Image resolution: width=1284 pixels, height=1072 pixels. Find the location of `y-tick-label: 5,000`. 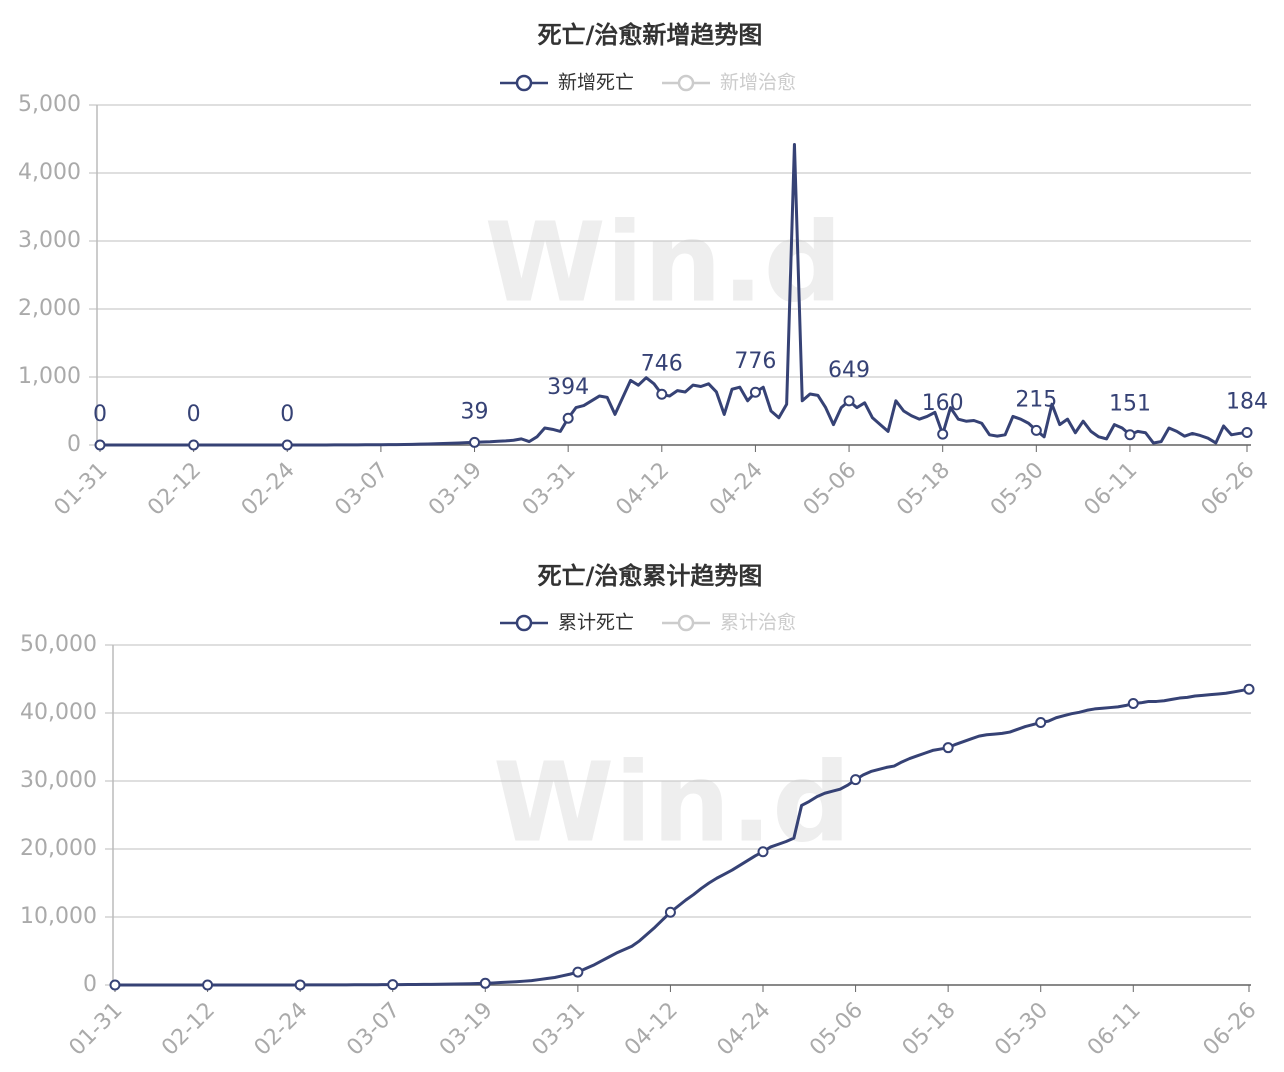

y-tick-label: 5,000 is located at coordinates (49, 104).